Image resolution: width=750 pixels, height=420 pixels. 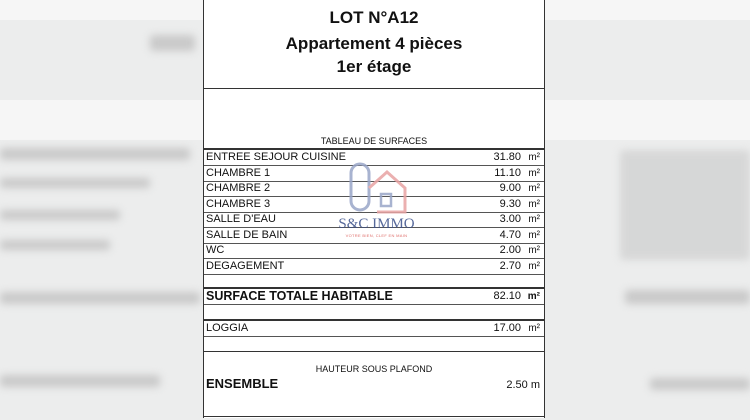 I want to click on loggia-label: LOGGIA, so click(x=227, y=328).